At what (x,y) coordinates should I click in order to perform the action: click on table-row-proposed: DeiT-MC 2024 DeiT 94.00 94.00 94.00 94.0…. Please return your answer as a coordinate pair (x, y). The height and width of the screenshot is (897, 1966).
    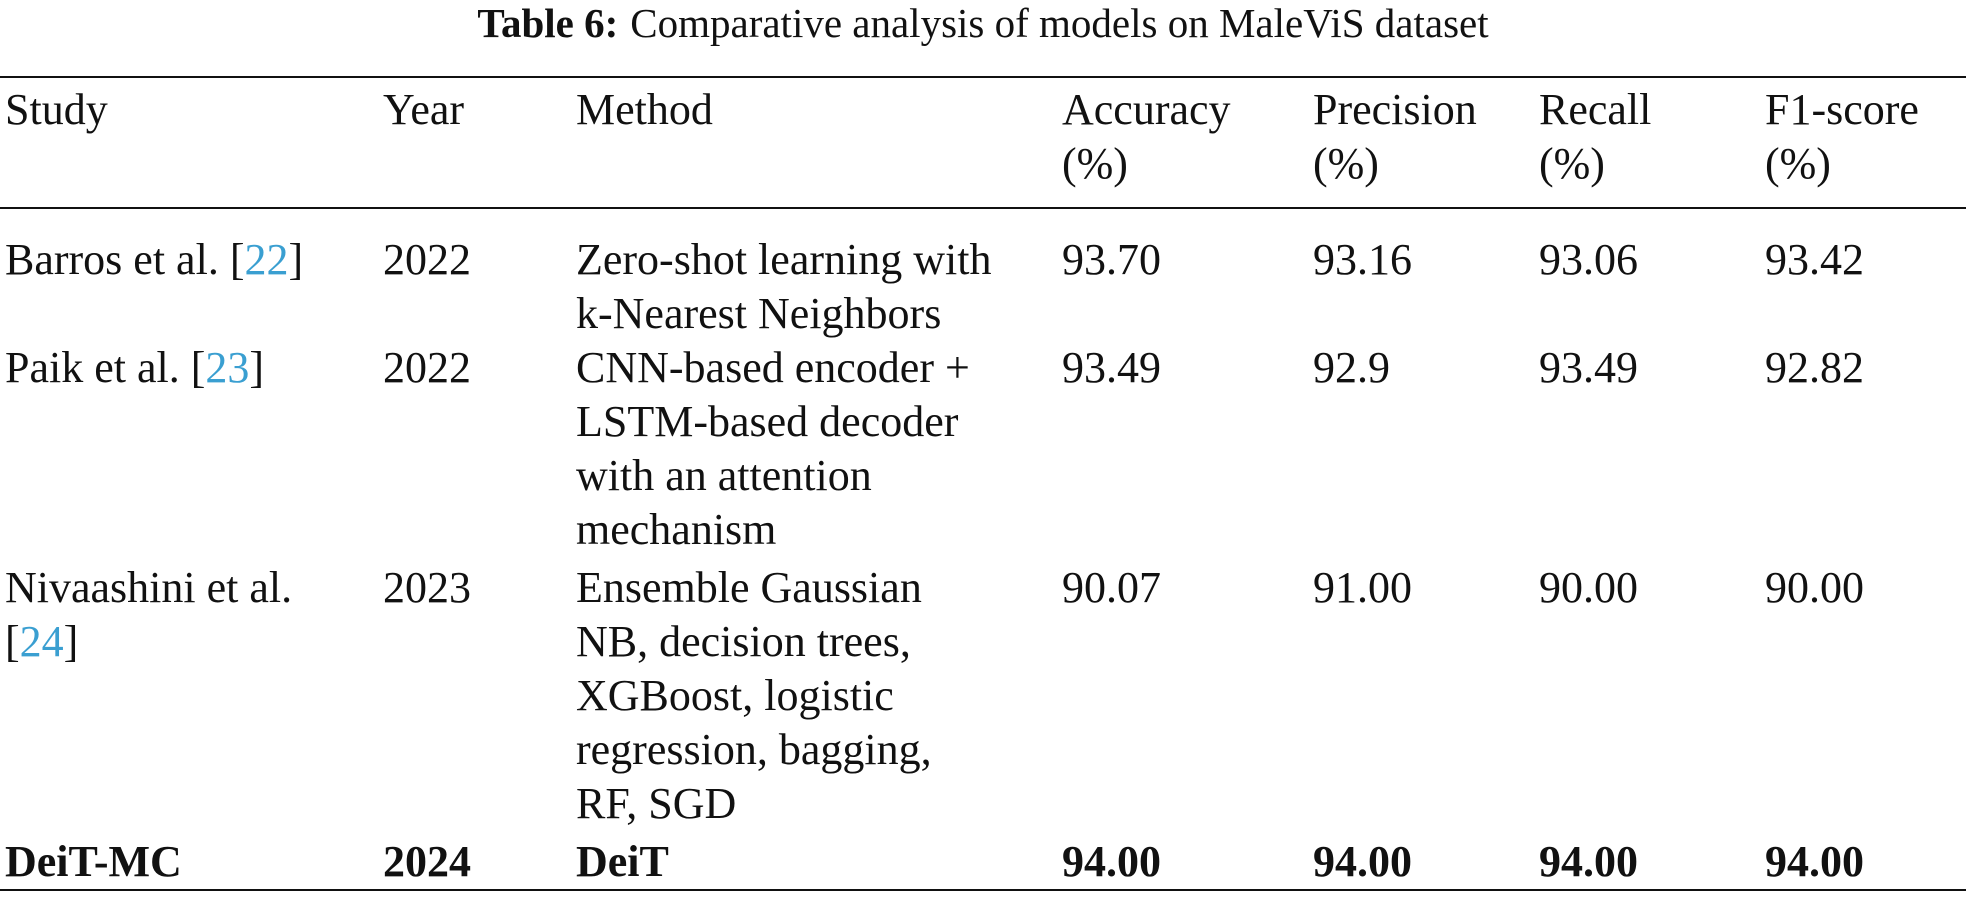
    Looking at the image, I should click on (983, 860).